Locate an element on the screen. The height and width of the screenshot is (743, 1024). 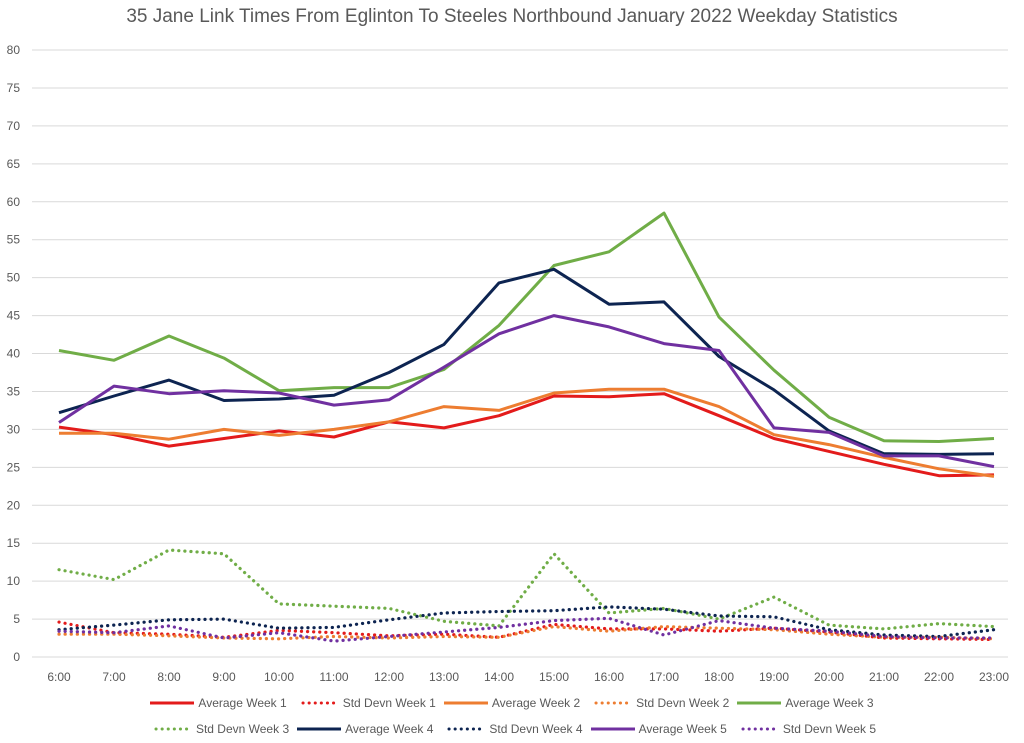
legend-item: Average Week 4 is located at coordinates (365, 729).